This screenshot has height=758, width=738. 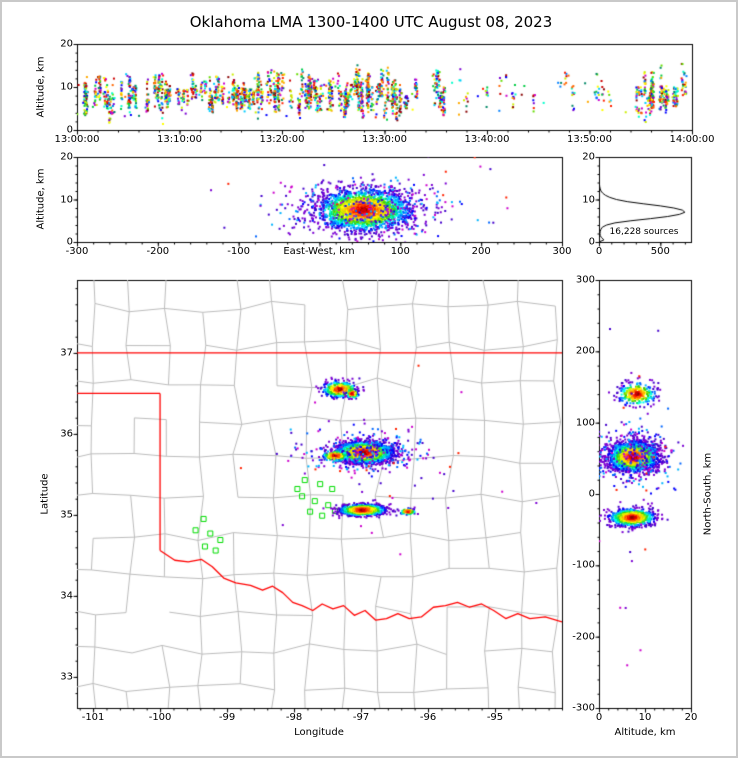 What do you see at coordinates (384, 139) in the screenshot?
I see `tick-label: 13:30:00` at bounding box center [384, 139].